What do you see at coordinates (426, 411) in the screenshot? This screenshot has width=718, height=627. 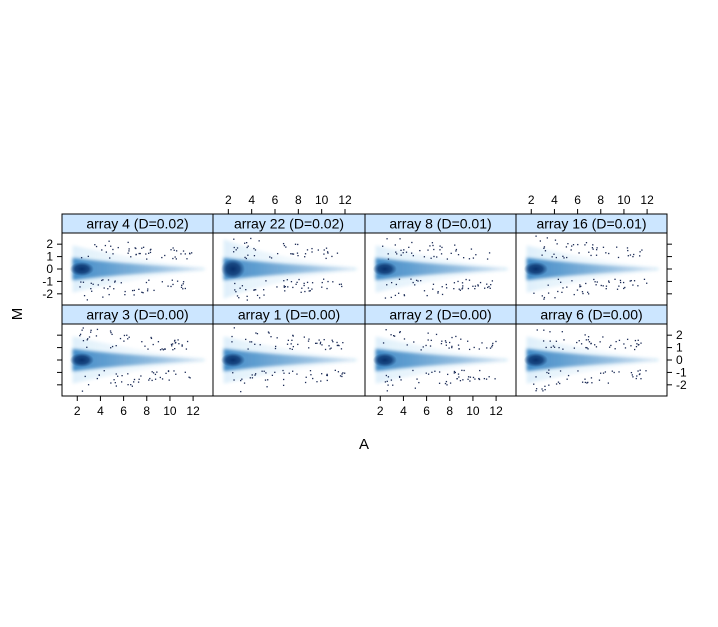 I see `x-tick-label: 6` at bounding box center [426, 411].